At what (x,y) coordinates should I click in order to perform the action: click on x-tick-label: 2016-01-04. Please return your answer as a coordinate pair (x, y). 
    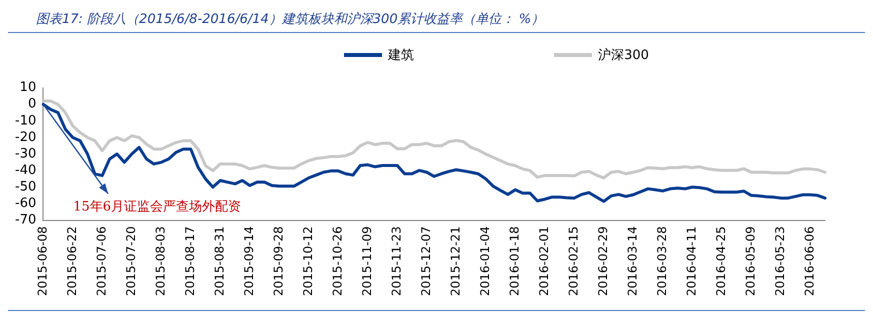
    Looking at the image, I should click on (485, 261).